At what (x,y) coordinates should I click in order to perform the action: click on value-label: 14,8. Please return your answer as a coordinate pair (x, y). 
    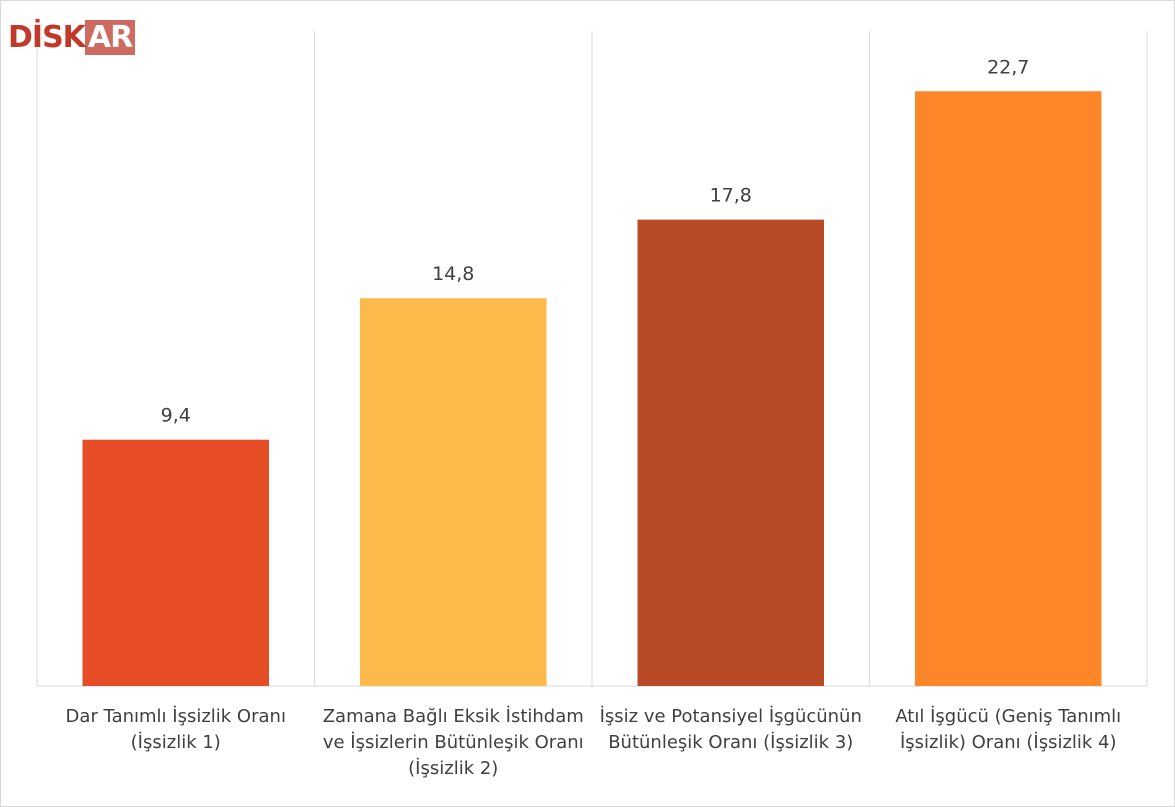
    Looking at the image, I should click on (453, 274).